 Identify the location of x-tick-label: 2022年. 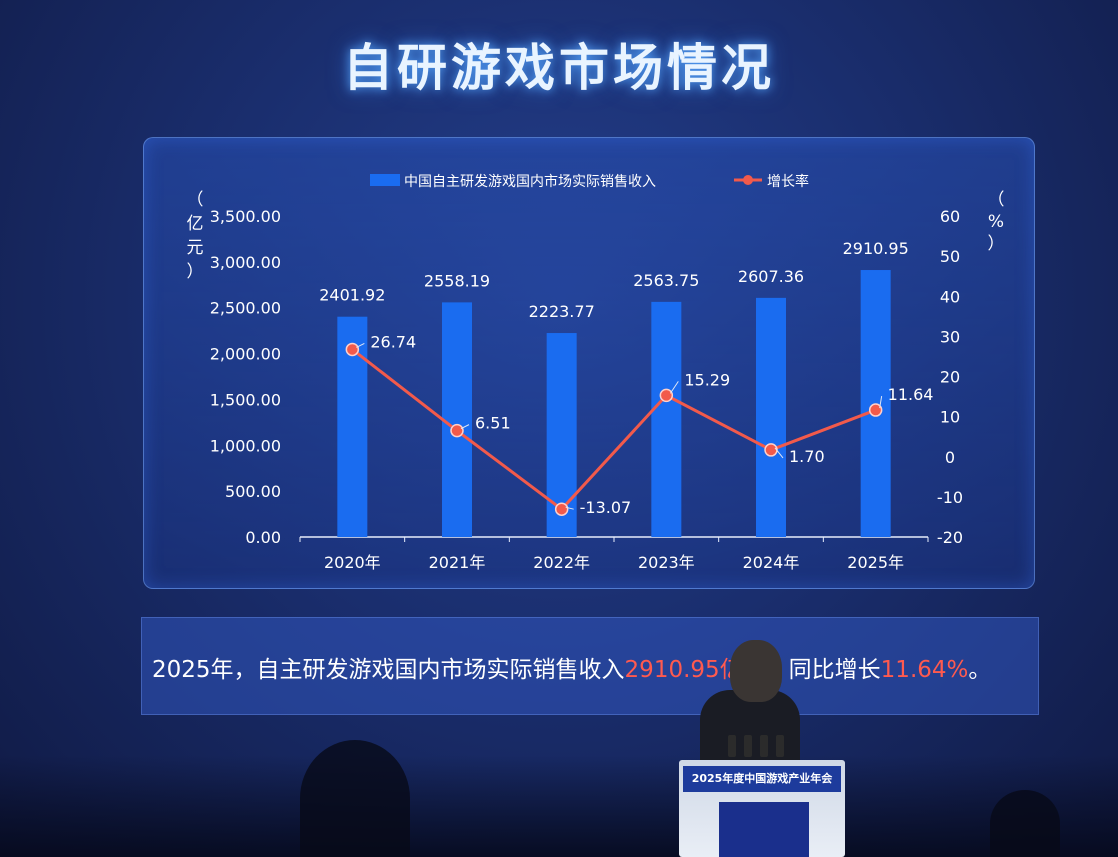
(561, 562).